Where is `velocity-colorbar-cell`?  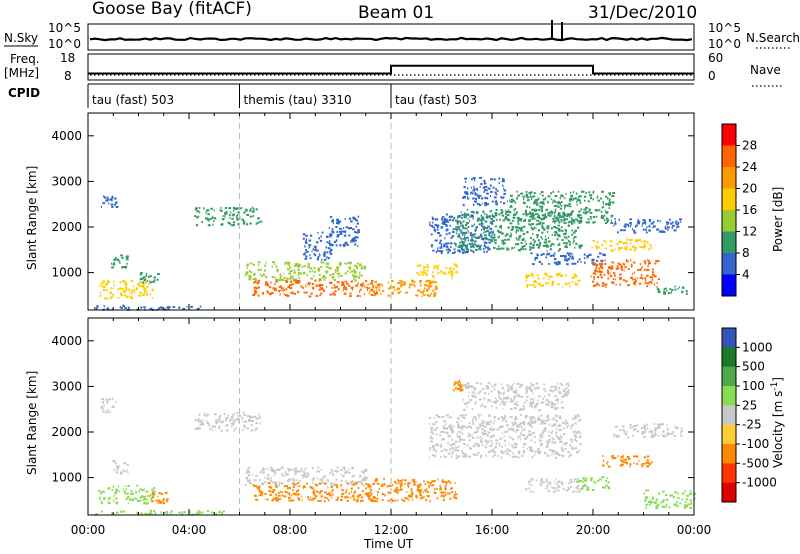 velocity-colorbar-cell is located at coordinates (729, 415).